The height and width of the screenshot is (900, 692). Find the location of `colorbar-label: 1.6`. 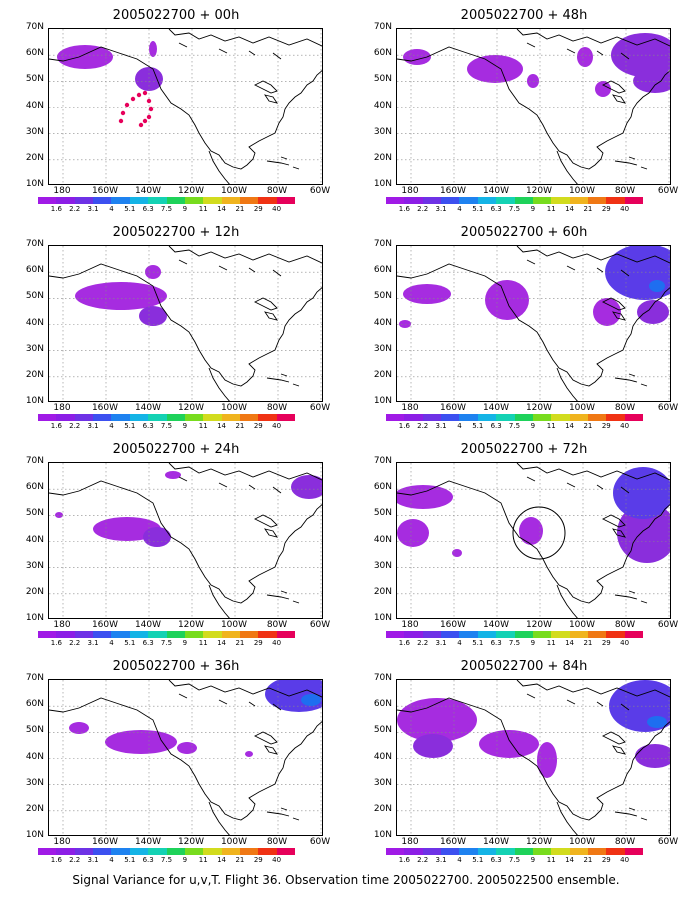

colorbar-label: 1.6 is located at coordinates (56, 860).